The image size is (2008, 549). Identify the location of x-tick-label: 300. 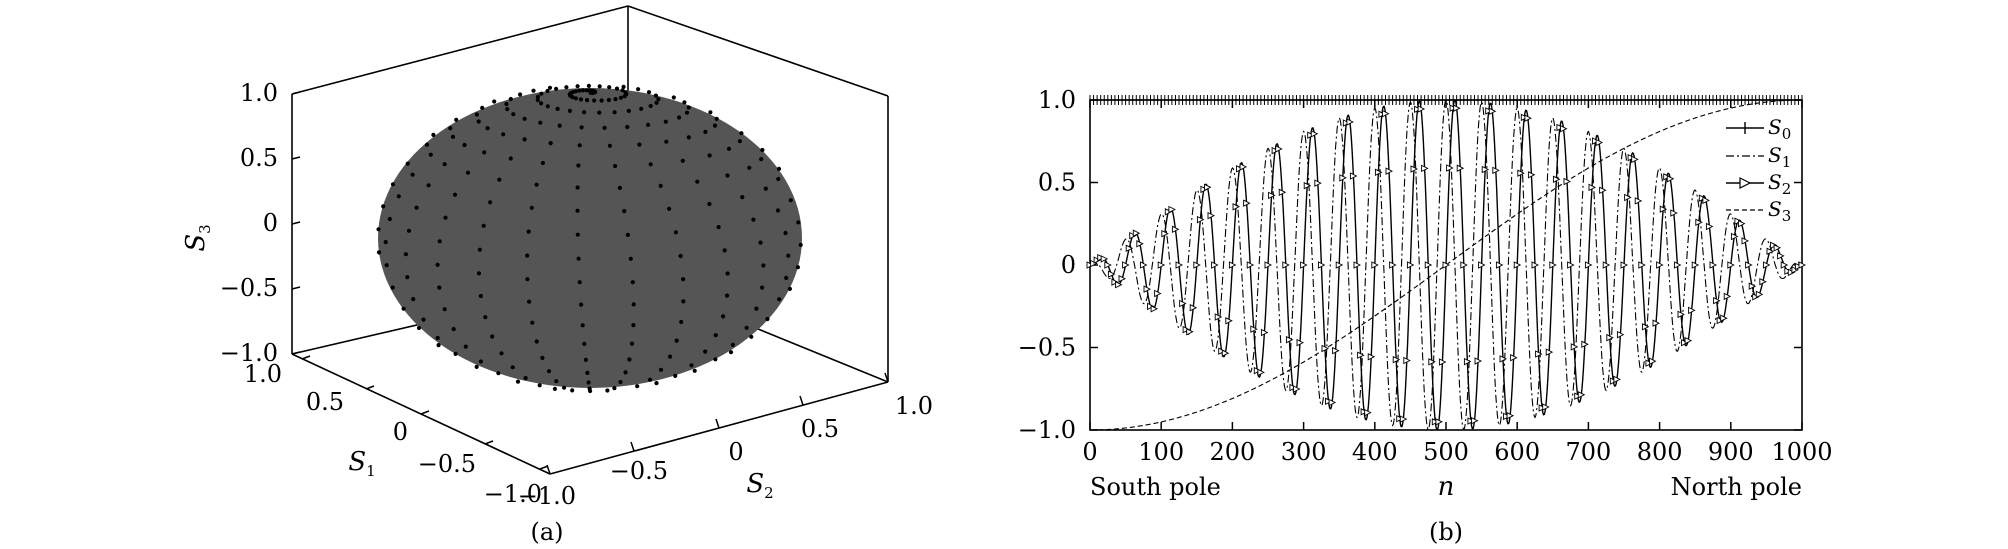
(1304, 452).